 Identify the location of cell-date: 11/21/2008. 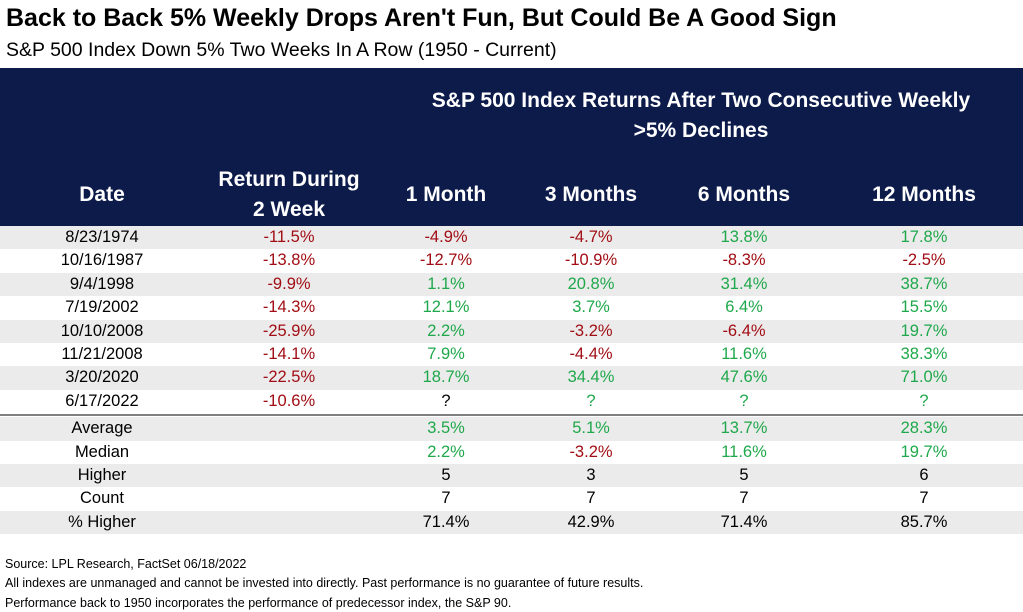
(102, 353).